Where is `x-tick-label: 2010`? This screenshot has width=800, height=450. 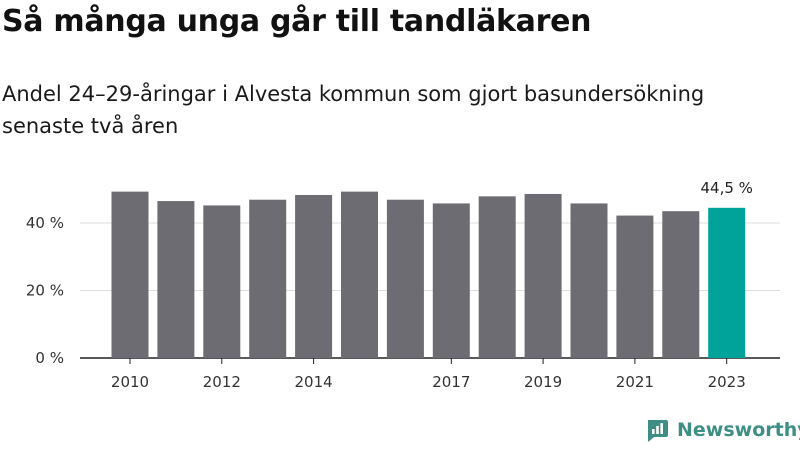
x-tick-label: 2010 is located at coordinates (130, 382).